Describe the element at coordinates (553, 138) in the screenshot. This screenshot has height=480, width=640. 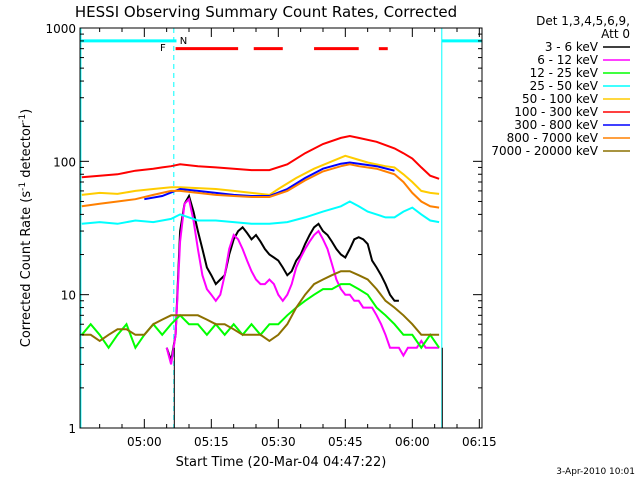
I see `legend-label: 800 - 7000 keV` at that location.